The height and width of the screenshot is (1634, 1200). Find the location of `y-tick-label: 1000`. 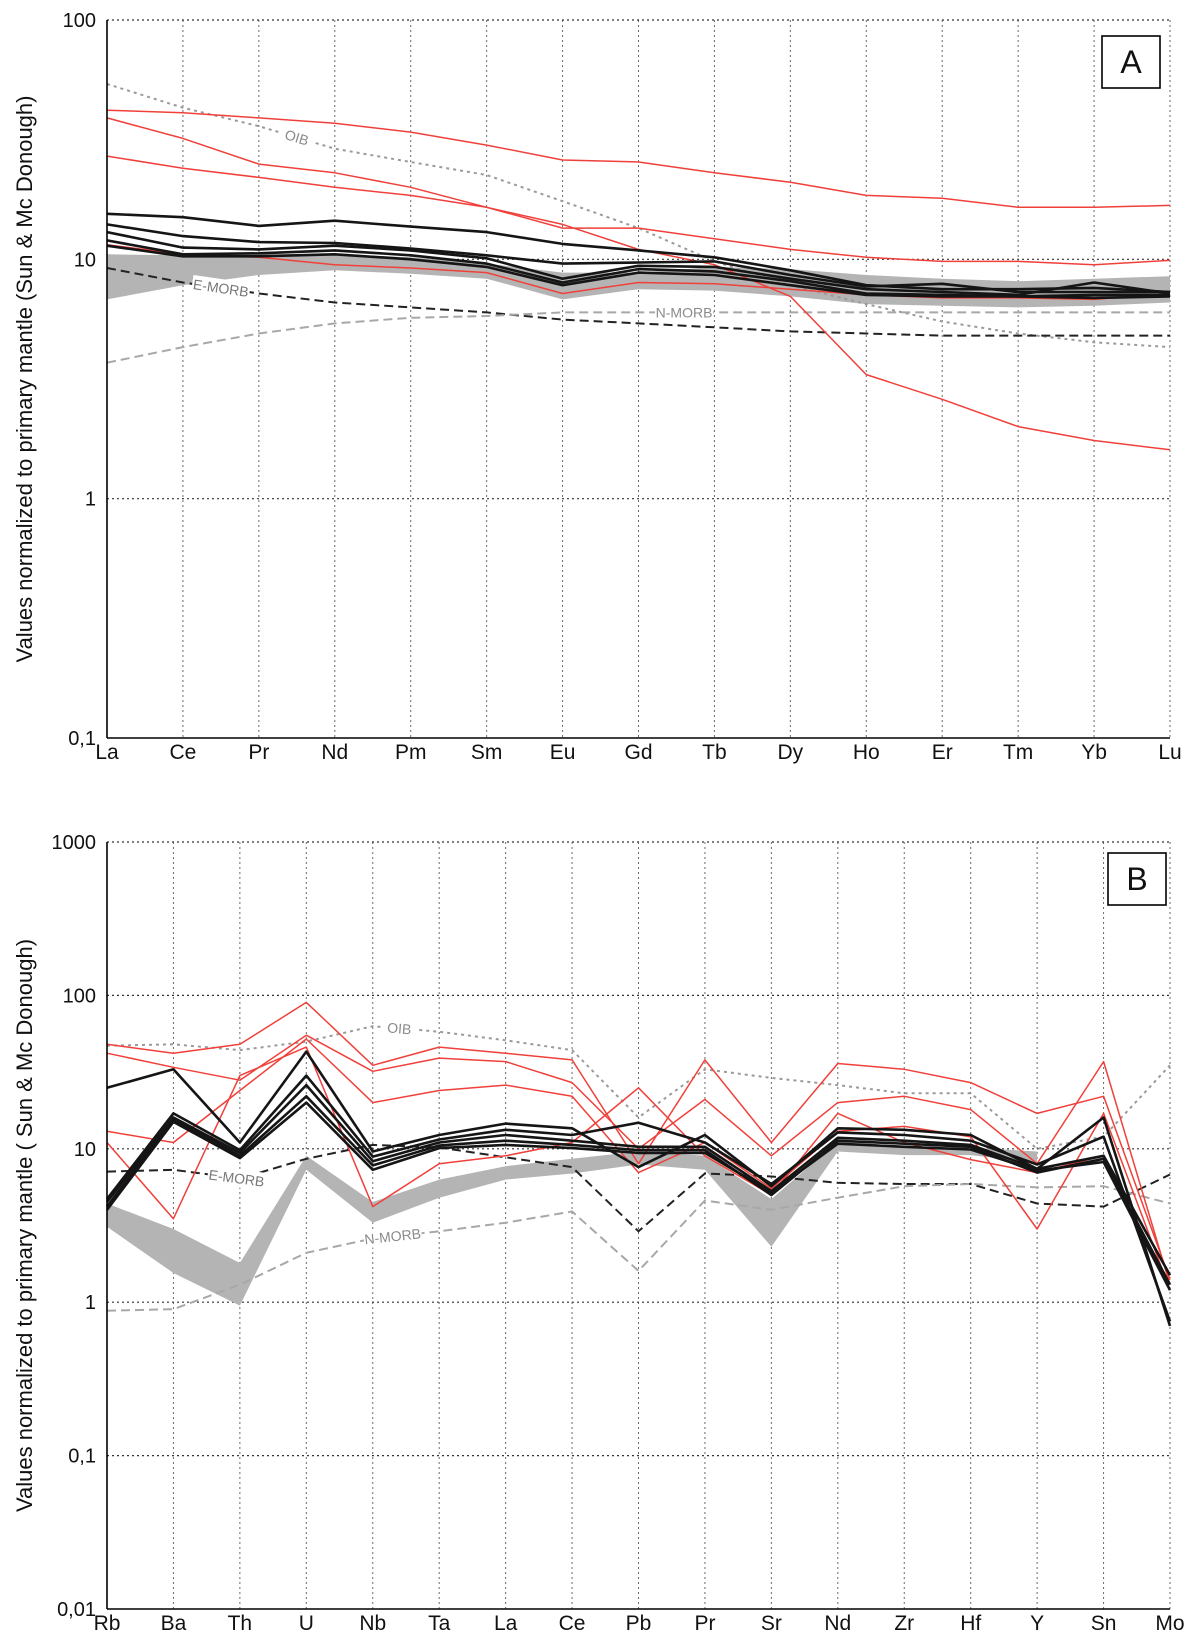

y-tick-label: 1000 is located at coordinates (74, 843).